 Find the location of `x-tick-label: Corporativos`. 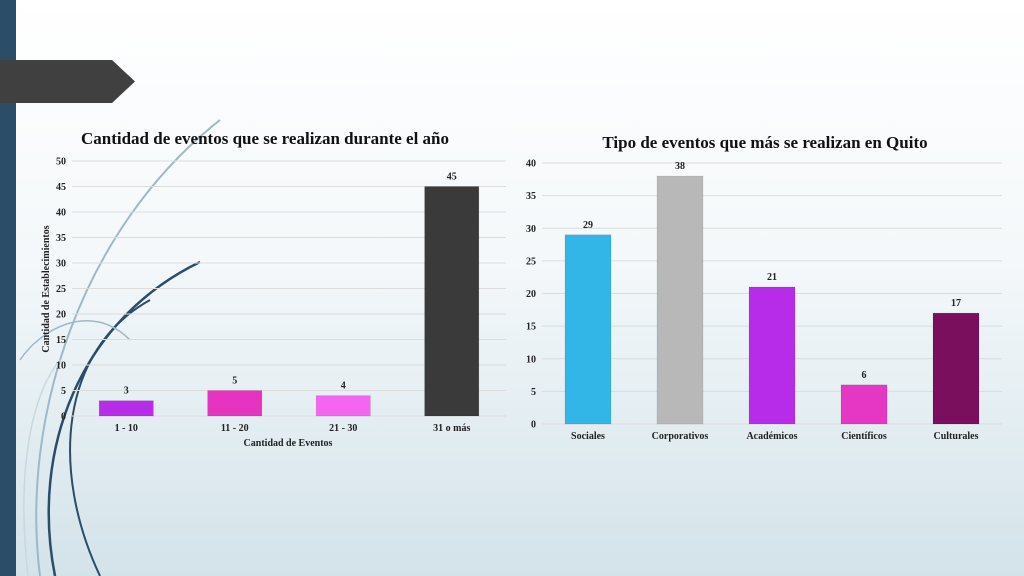

x-tick-label: Corporativos is located at coordinates (680, 436).